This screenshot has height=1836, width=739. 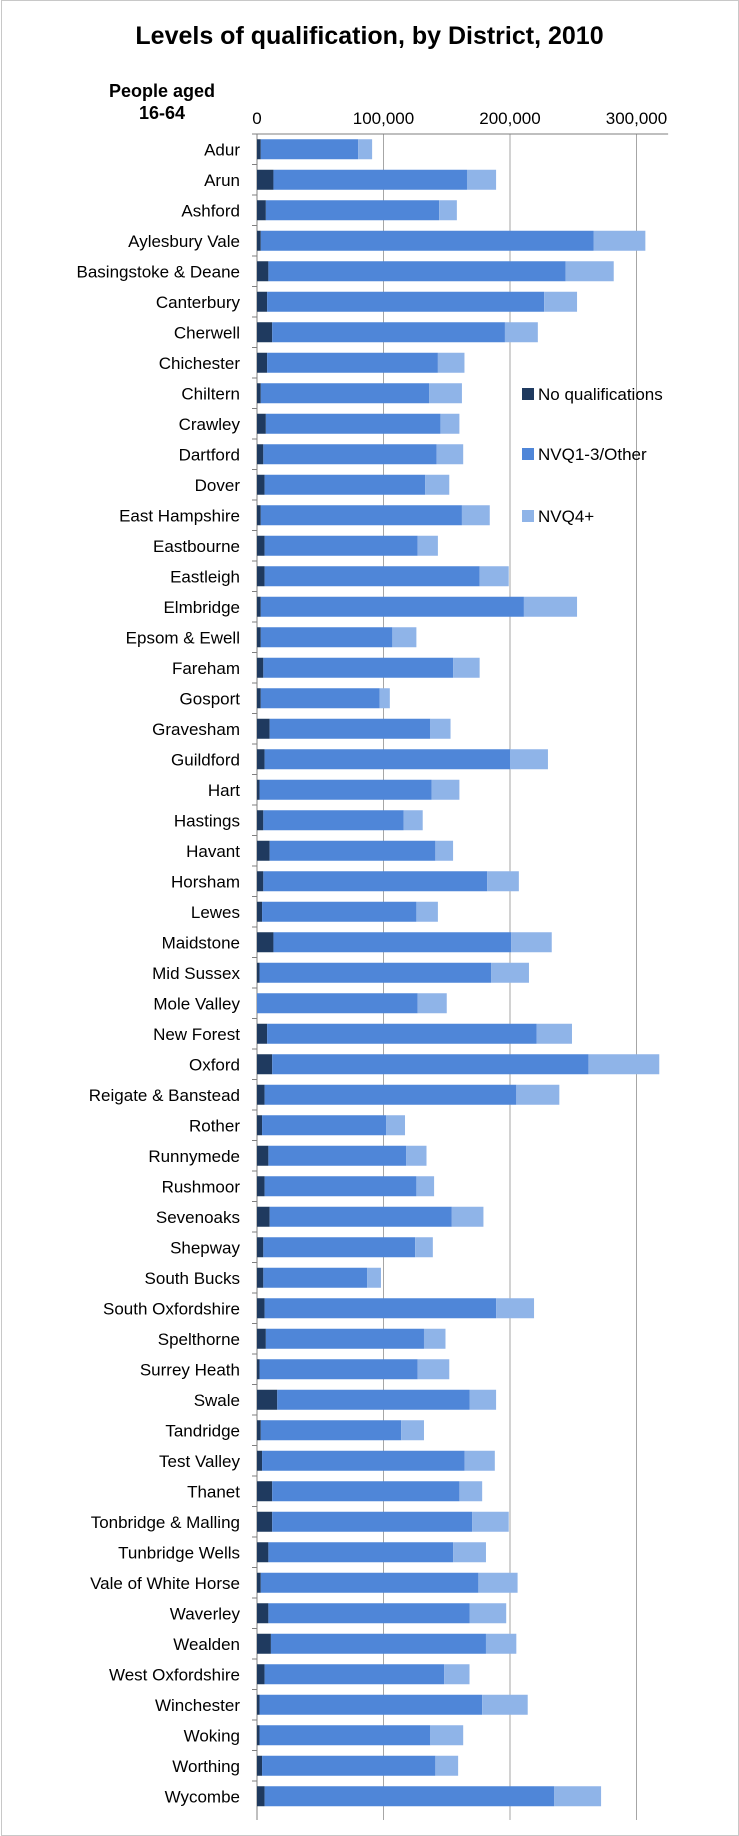 I want to click on category-label: Dartford, so click(x=209, y=454).